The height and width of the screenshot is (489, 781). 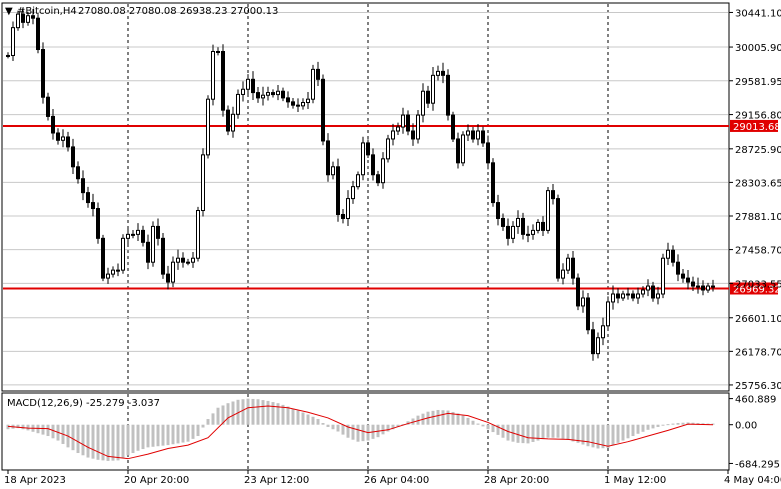 What do you see at coordinates (758, 116) in the screenshot?
I see `price-tick-label: 29156.80` at bounding box center [758, 116].